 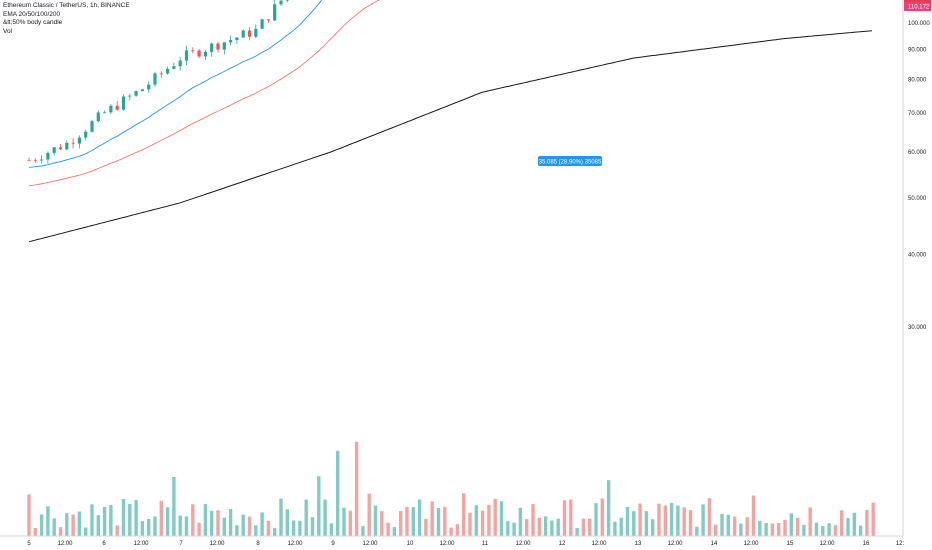 What do you see at coordinates (917, 199) in the screenshot?
I see `price-tick-label: 50.000` at bounding box center [917, 199].